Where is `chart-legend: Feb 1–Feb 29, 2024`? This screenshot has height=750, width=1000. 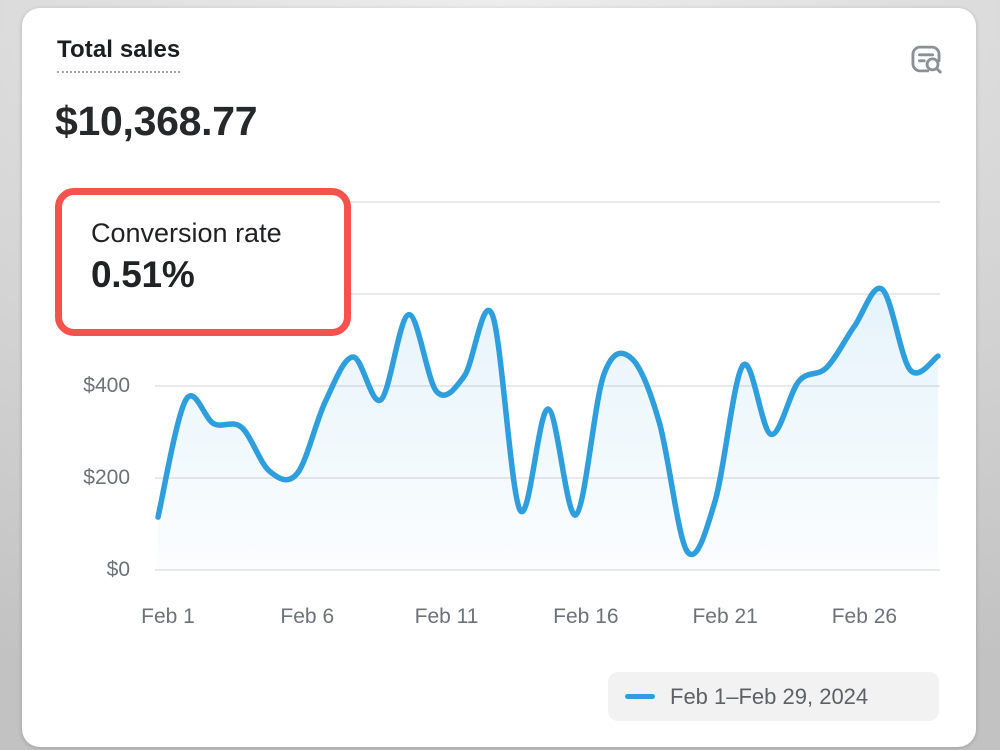 chart-legend: Feb 1–Feb 29, 2024 is located at coordinates (773, 696).